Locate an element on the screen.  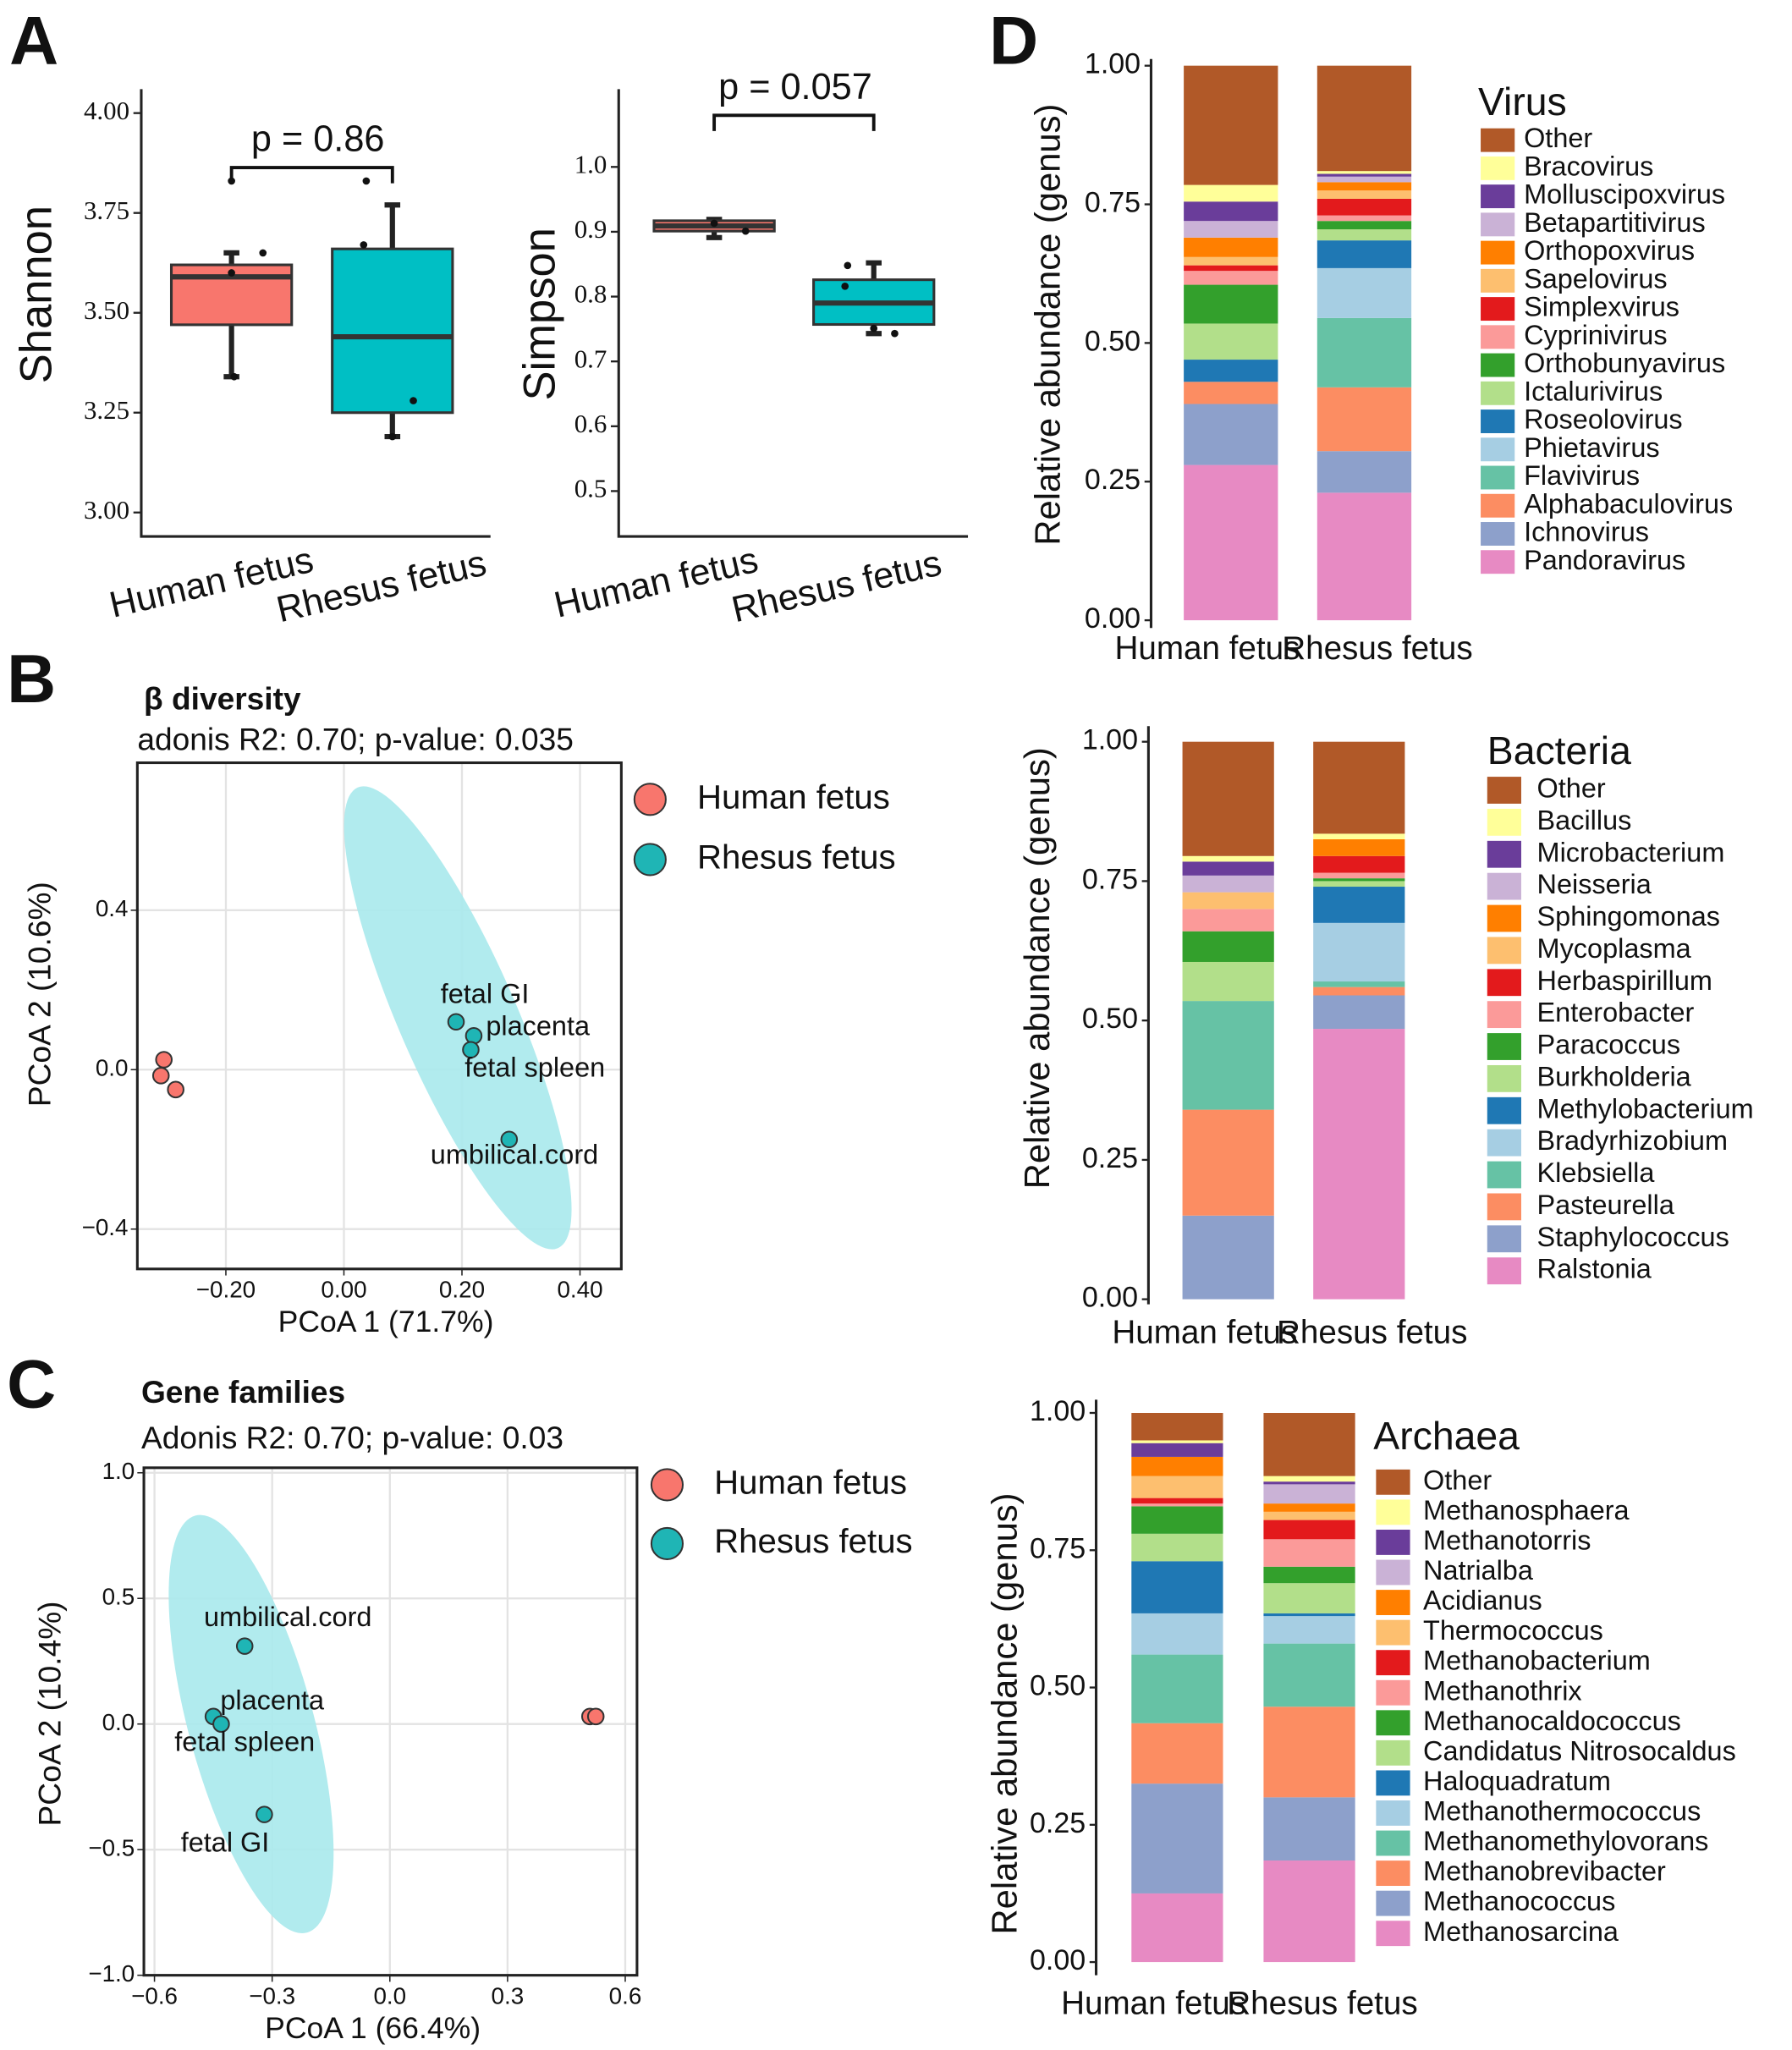
legend-label: Candidatus Nitrosocaldus is located at coordinates (1579, 1750).